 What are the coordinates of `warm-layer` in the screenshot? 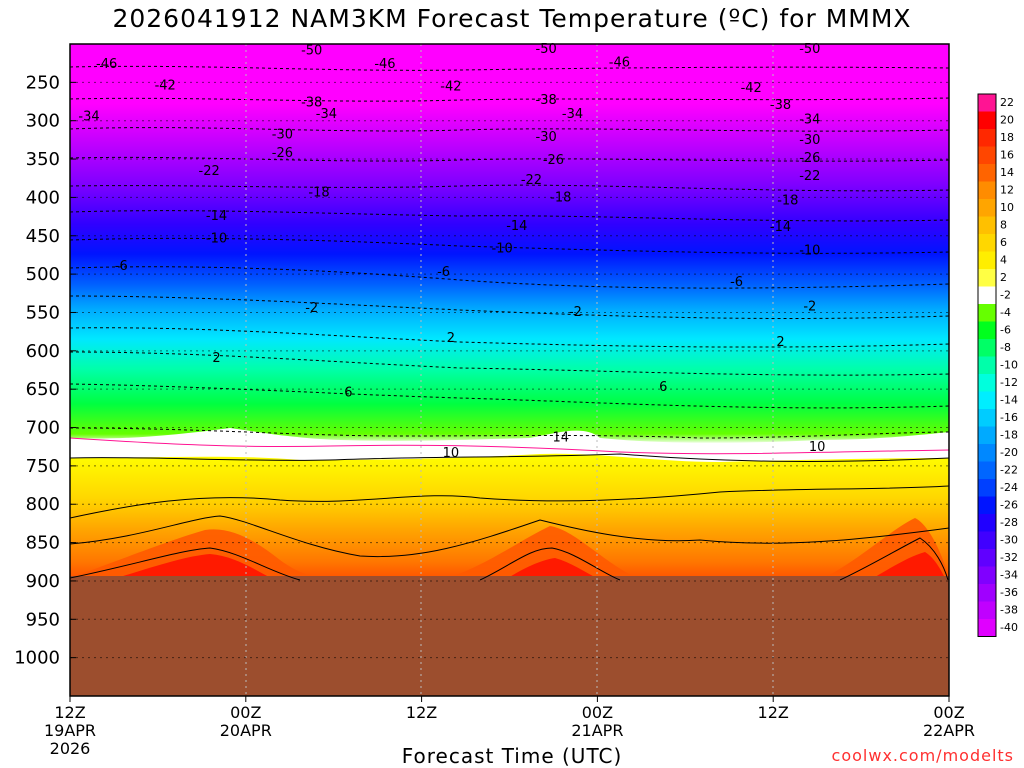 It's located at (509, 516).